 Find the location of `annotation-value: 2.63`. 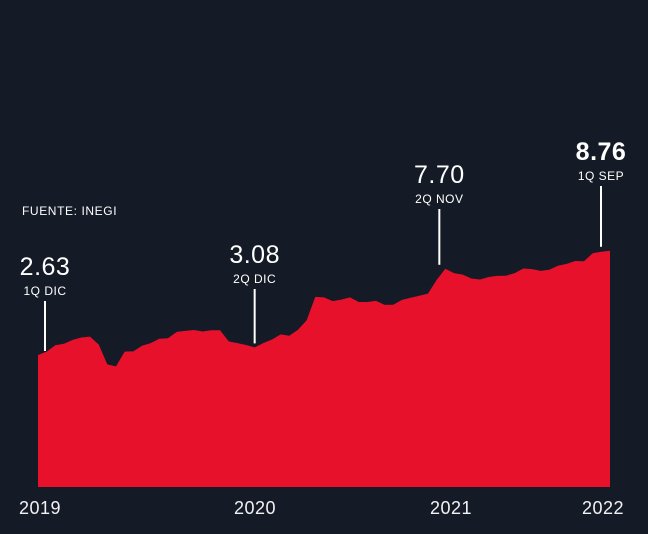

annotation-value: 2.63 is located at coordinates (45, 267).